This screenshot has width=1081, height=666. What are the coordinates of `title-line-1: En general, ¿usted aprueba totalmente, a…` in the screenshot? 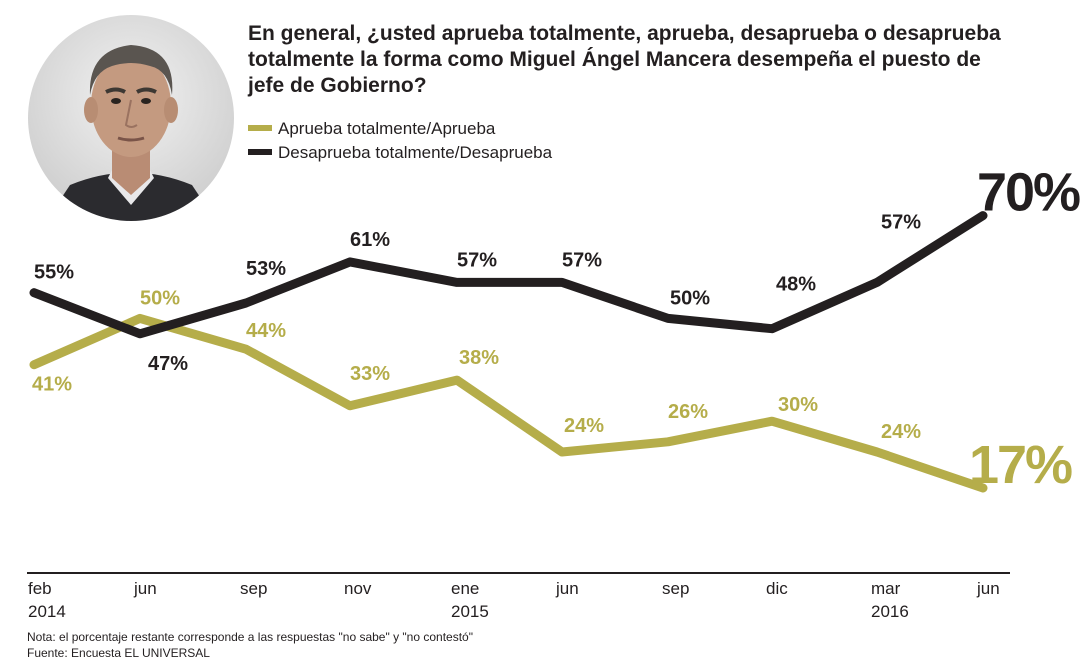 It's located at (624, 33).